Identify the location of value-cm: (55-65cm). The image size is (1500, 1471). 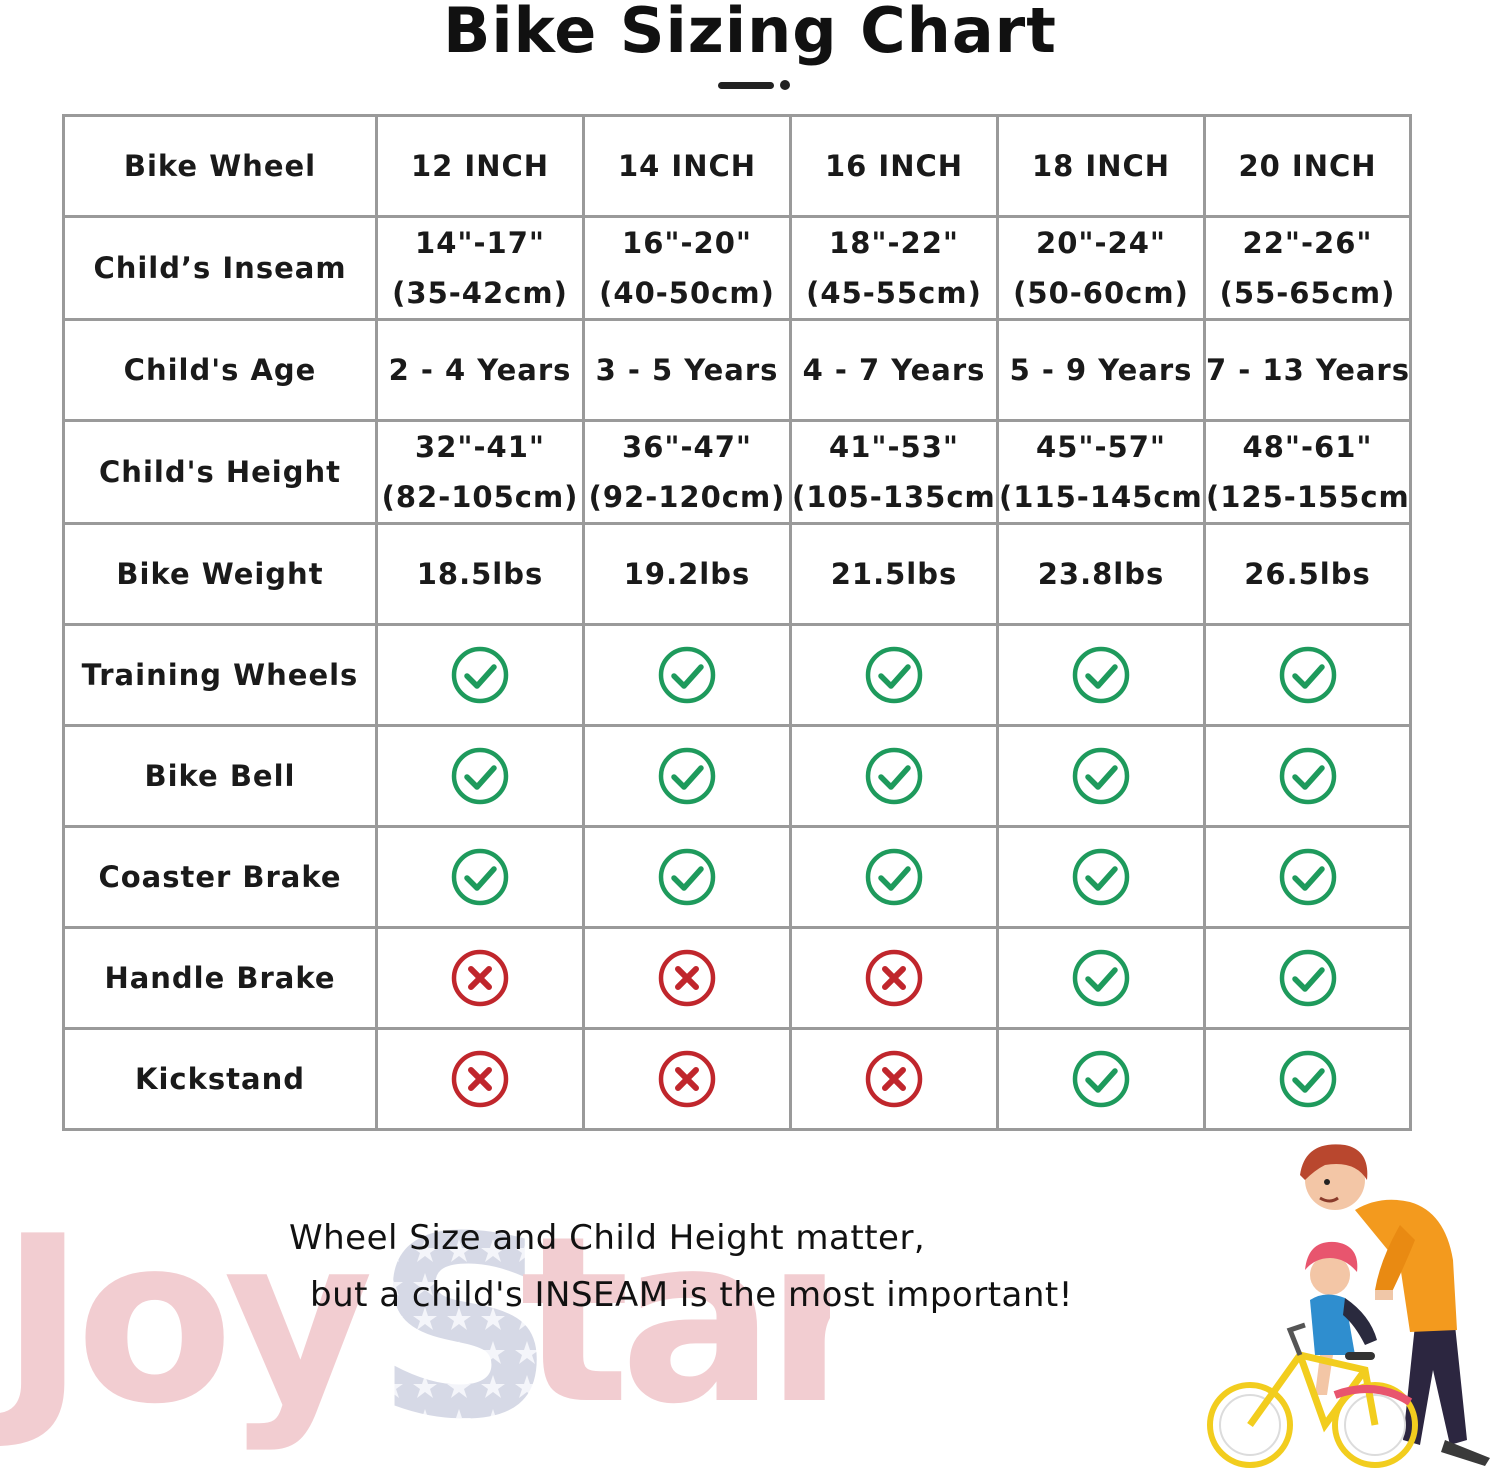
(1307, 293).